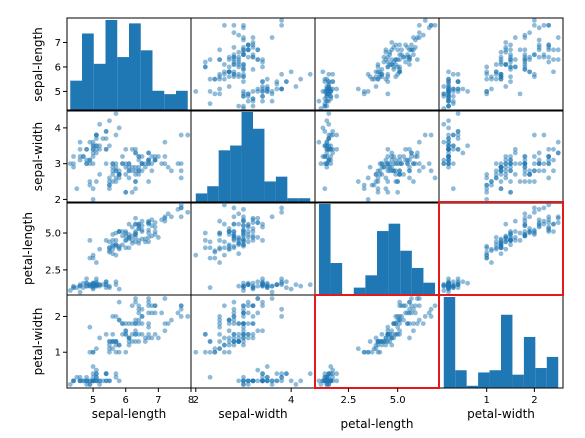  I want to click on x-tick-label: 2, so click(534, 400).